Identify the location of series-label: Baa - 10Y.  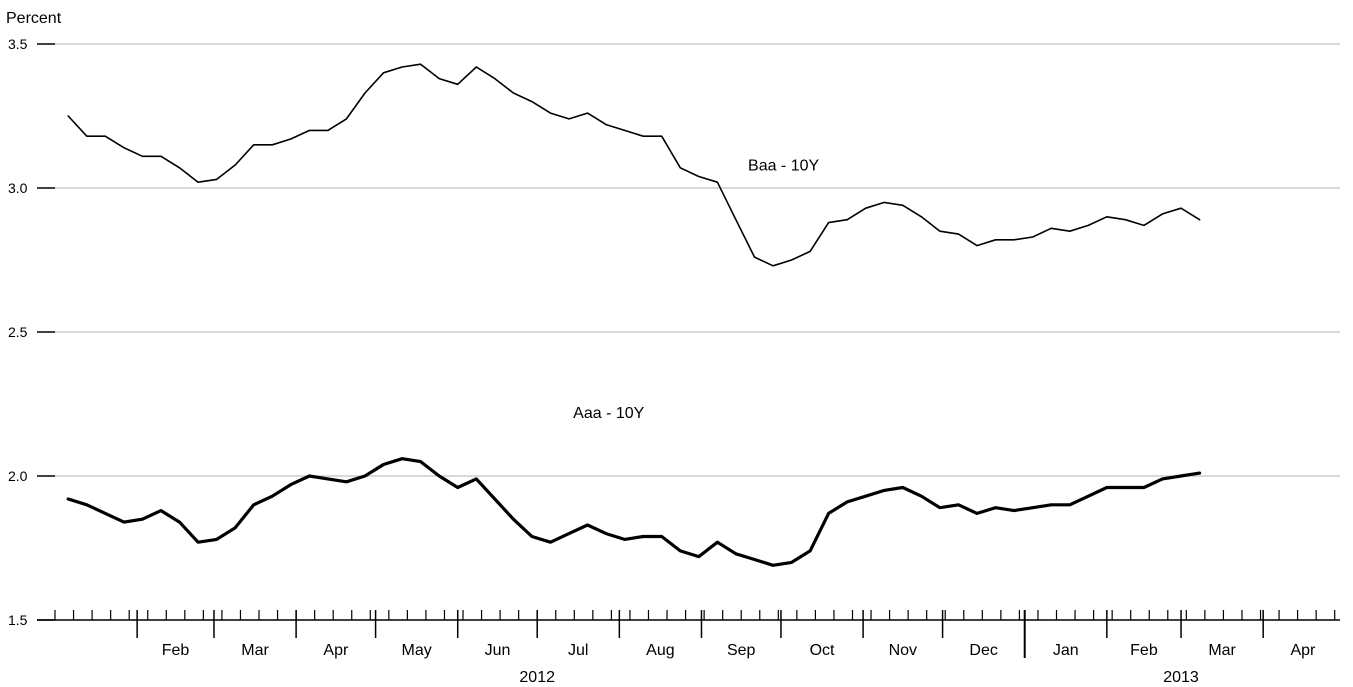
(783, 165).